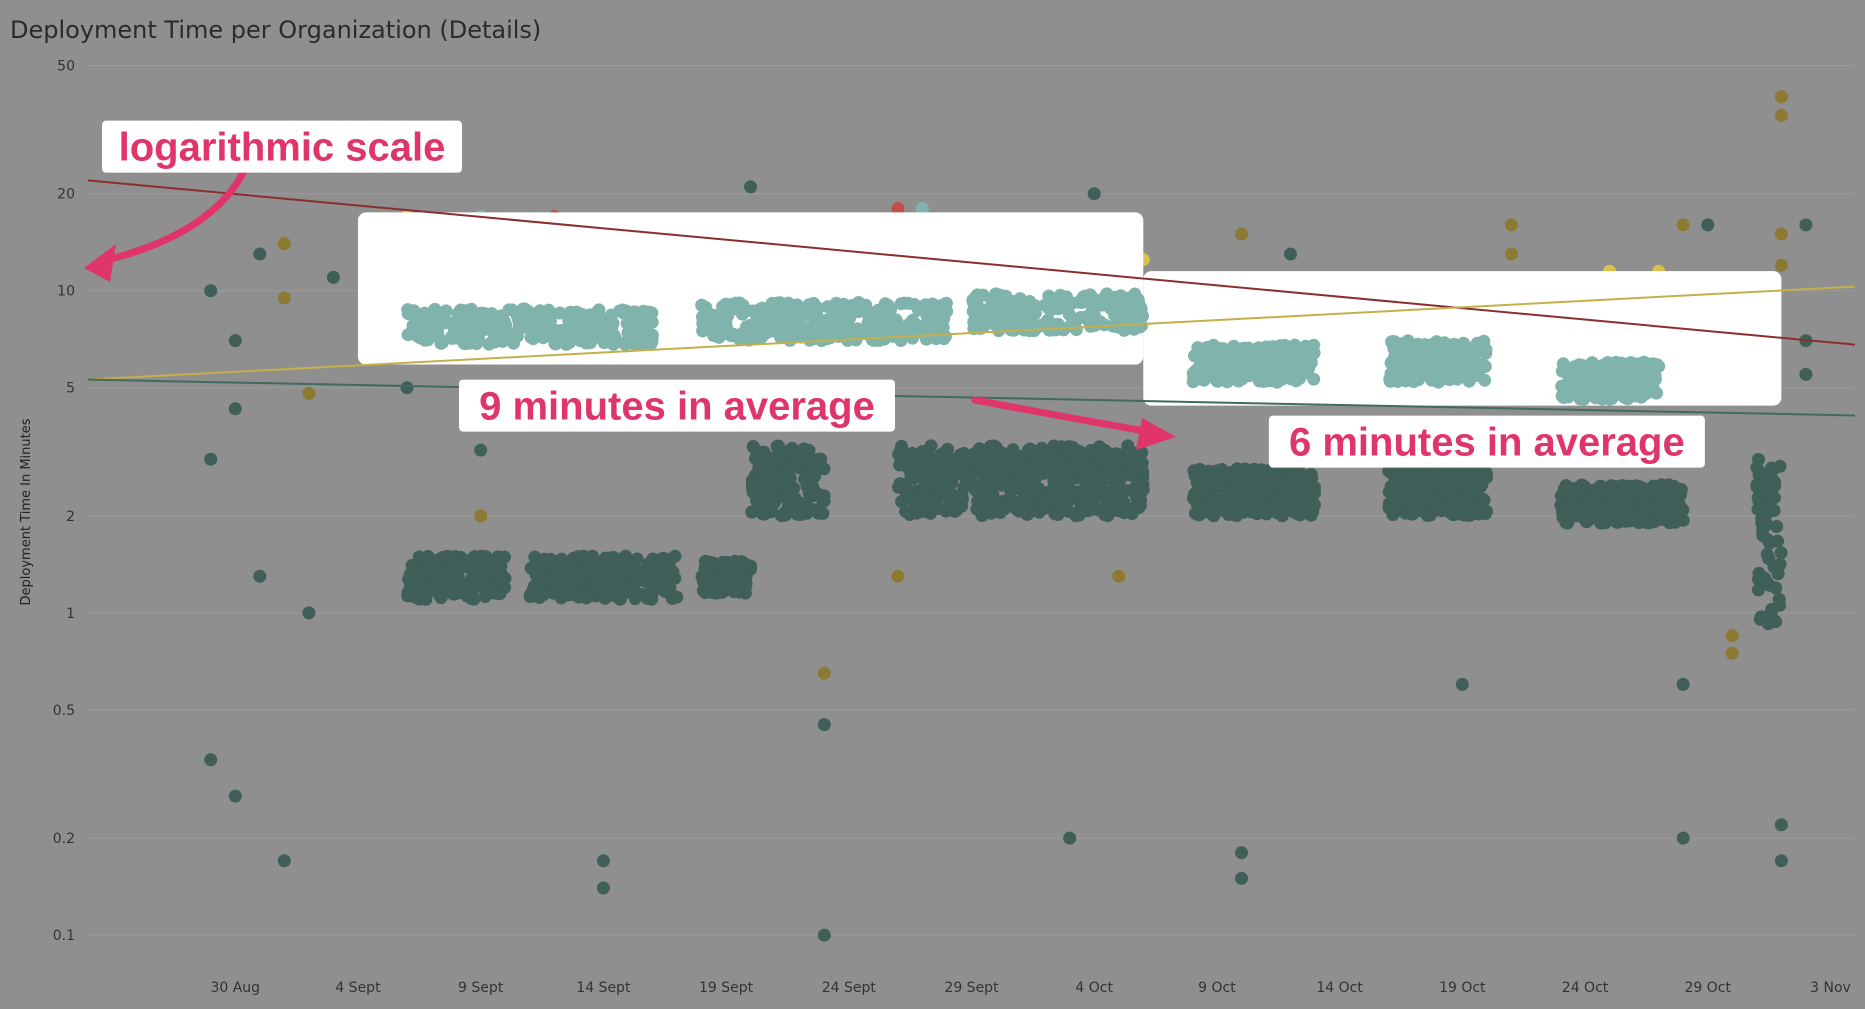 This screenshot has width=1865, height=1009. I want to click on y-tick-label: 20, so click(66, 195).